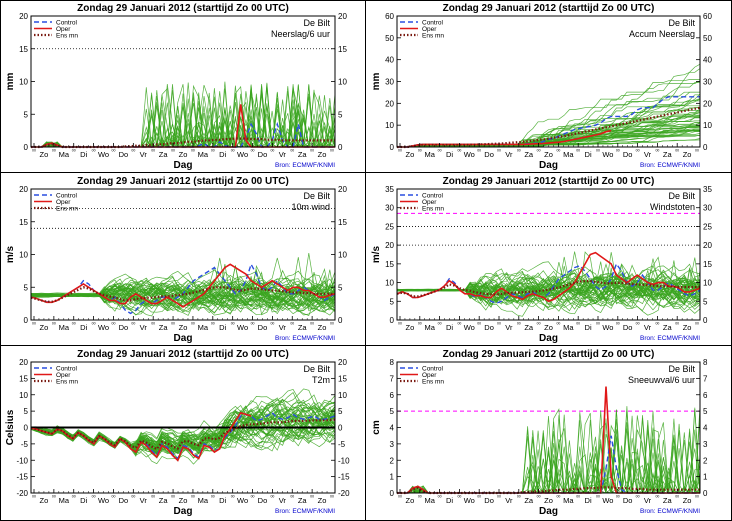  What do you see at coordinates (548, 511) in the screenshot?
I see `x-axis-label: Dag` at bounding box center [548, 511].